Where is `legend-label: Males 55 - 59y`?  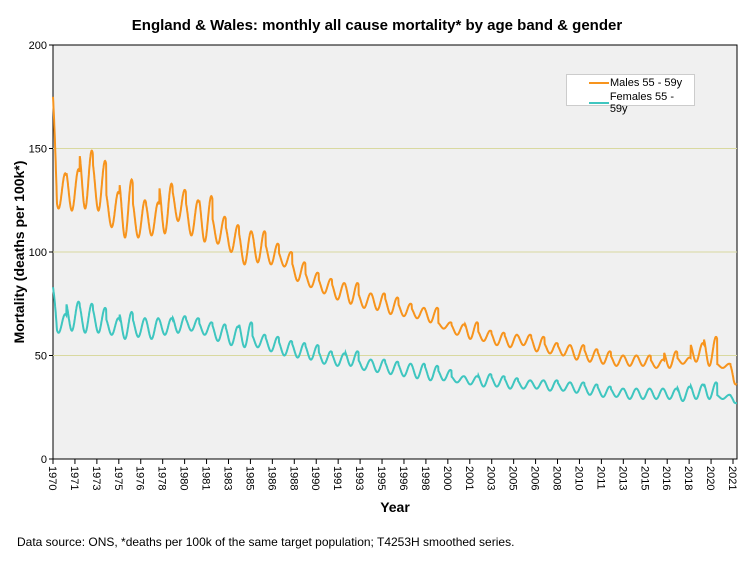
legend-label: Males 55 - 59y is located at coordinates (646, 83).